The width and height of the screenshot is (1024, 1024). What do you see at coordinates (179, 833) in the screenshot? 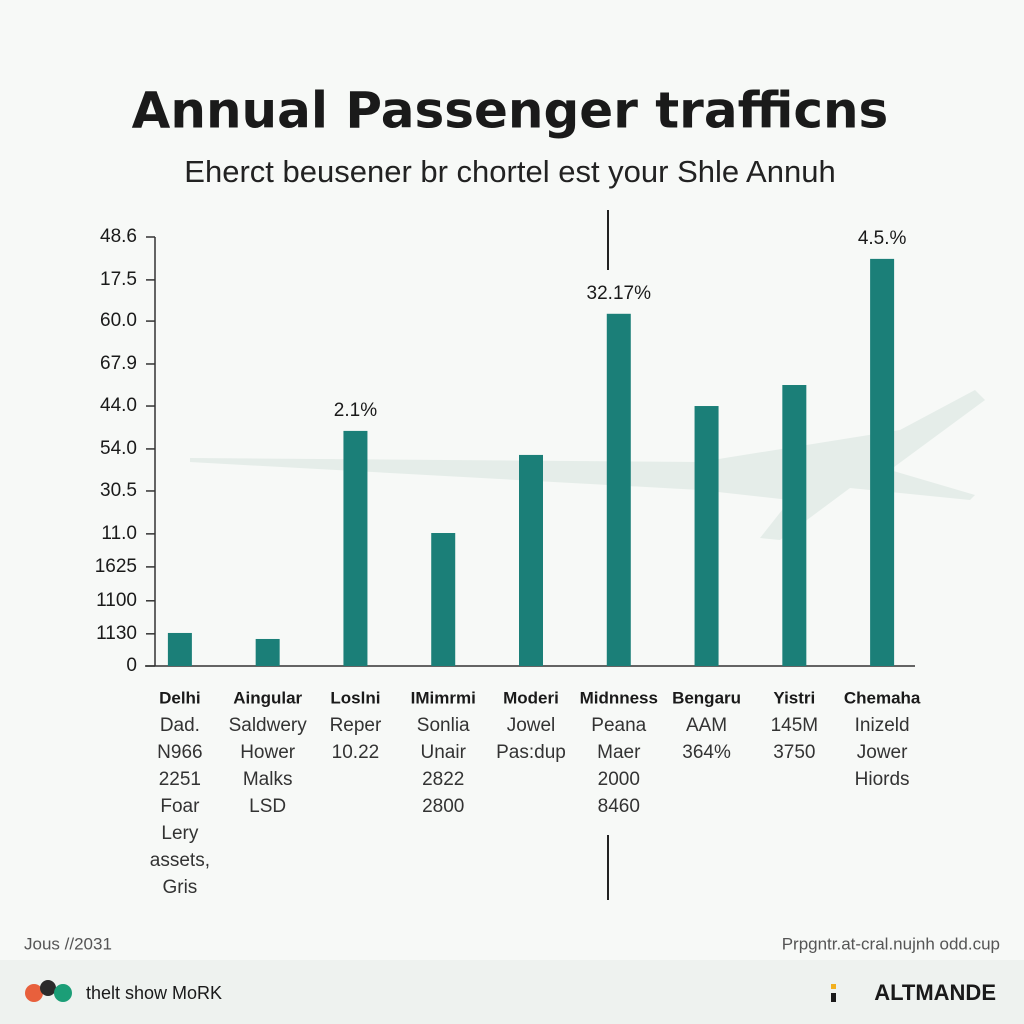
I see `category-detail: Lery` at bounding box center [179, 833].